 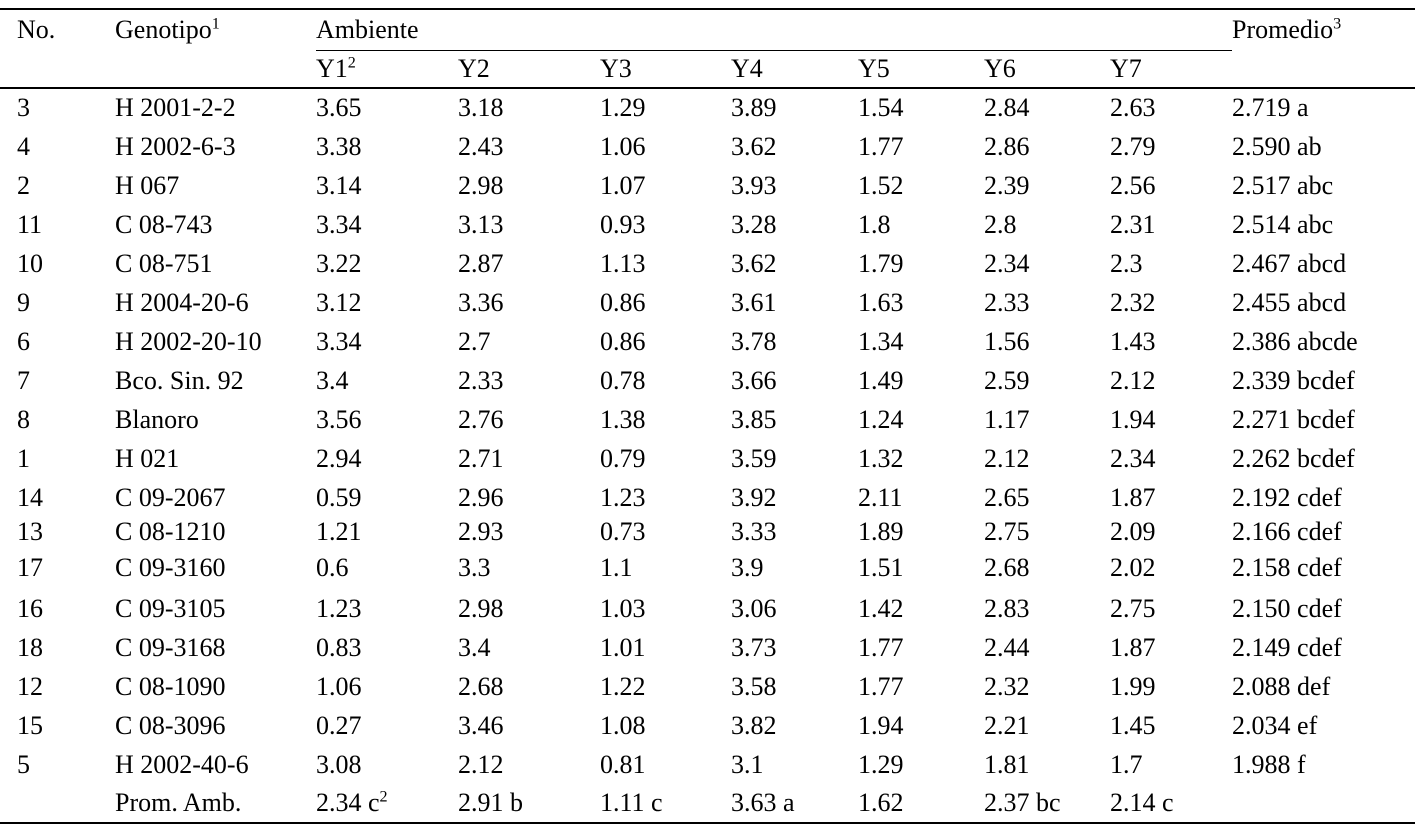 What do you see at coordinates (623, 146) in the screenshot?
I see `cell-y3: 1.06` at bounding box center [623, 146].